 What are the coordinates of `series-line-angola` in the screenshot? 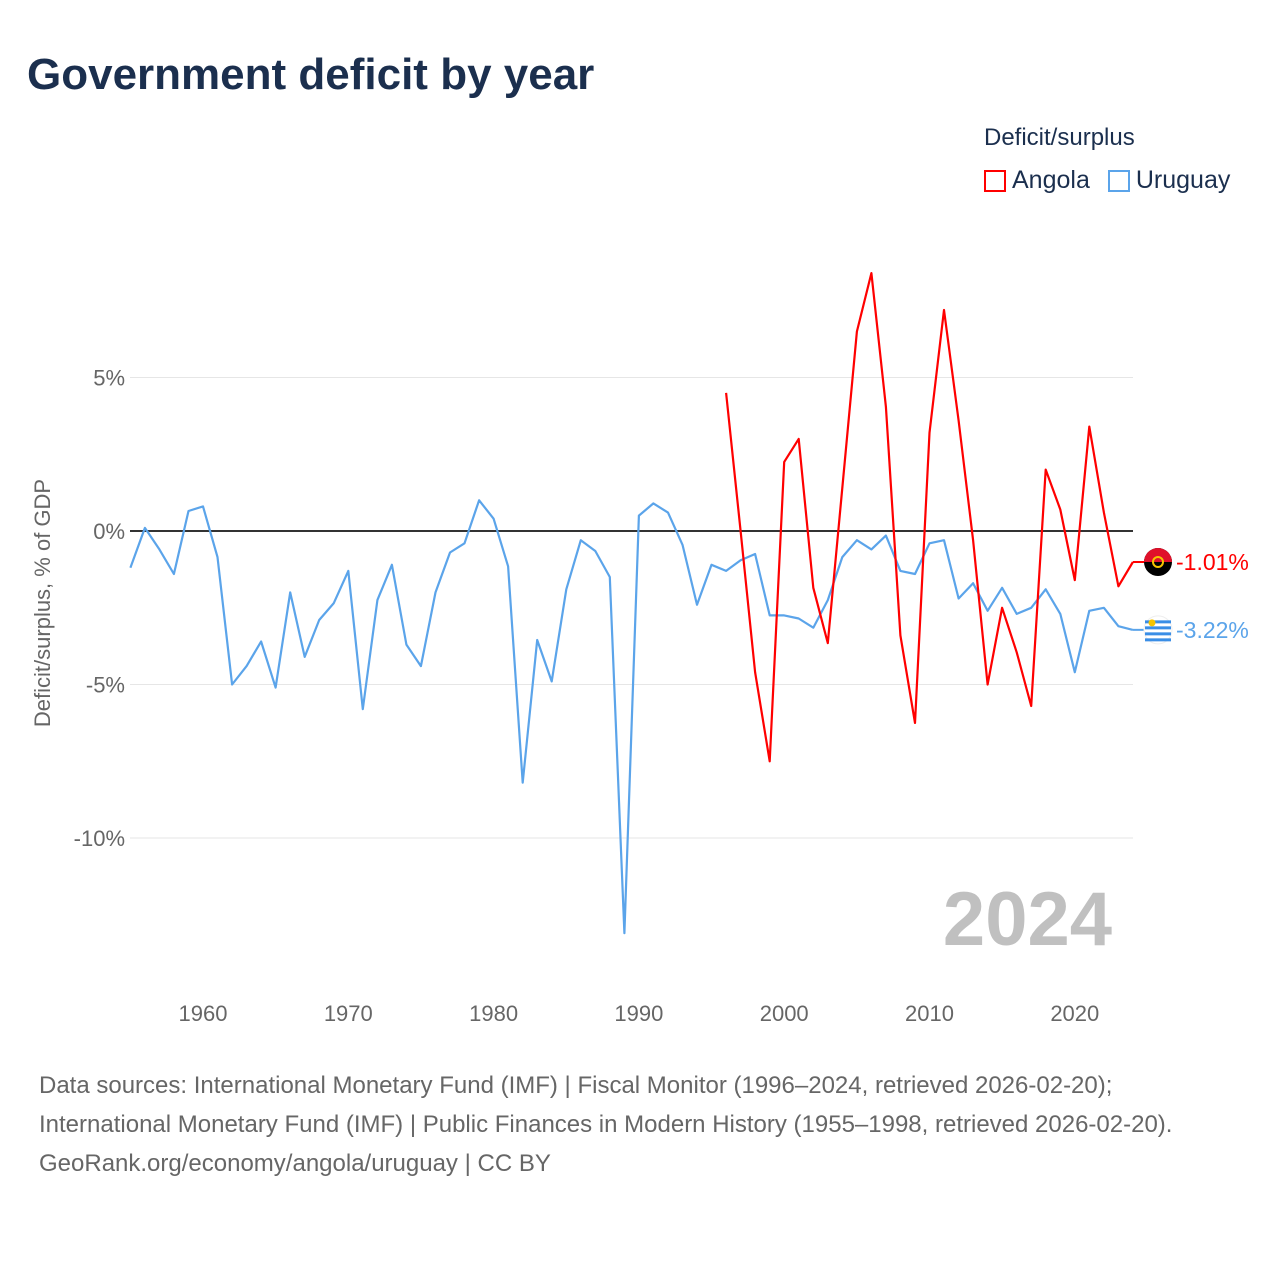 It's located at (929, 517).